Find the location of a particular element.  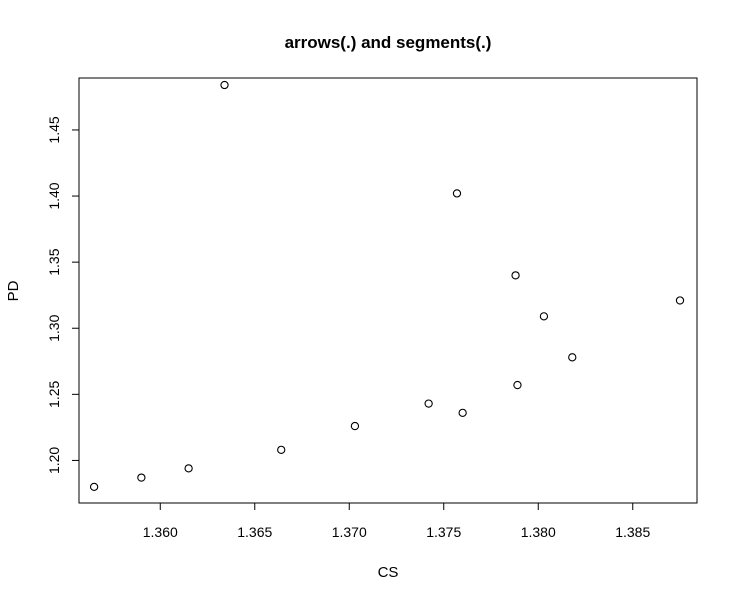

y-tick-label: 1.45 is located at coordinates (54, 129).